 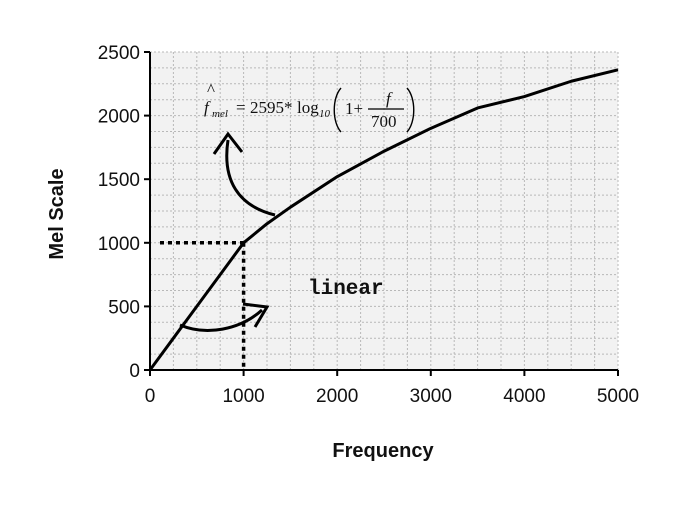 I want to click on formula-log: log, so click(x=308, y=107).